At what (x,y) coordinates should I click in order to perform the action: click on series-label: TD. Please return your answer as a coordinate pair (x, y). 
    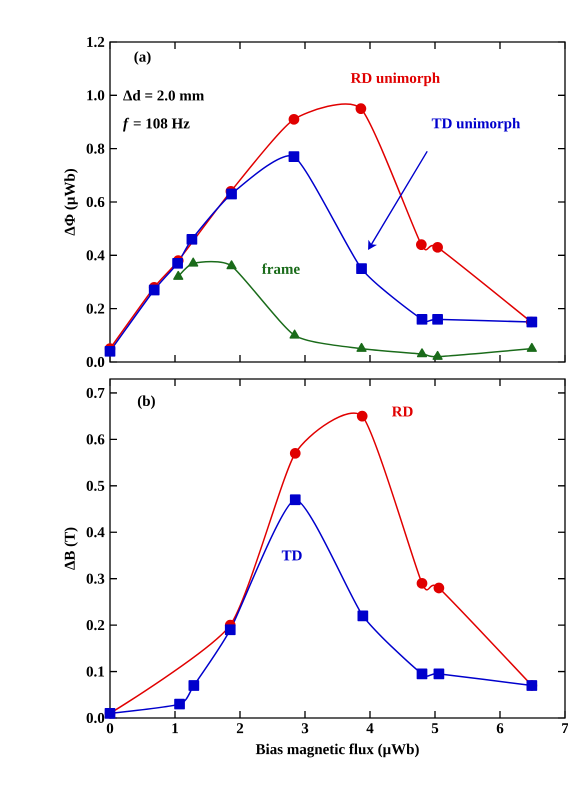
    Looking at the image, I should click on (292, 555).